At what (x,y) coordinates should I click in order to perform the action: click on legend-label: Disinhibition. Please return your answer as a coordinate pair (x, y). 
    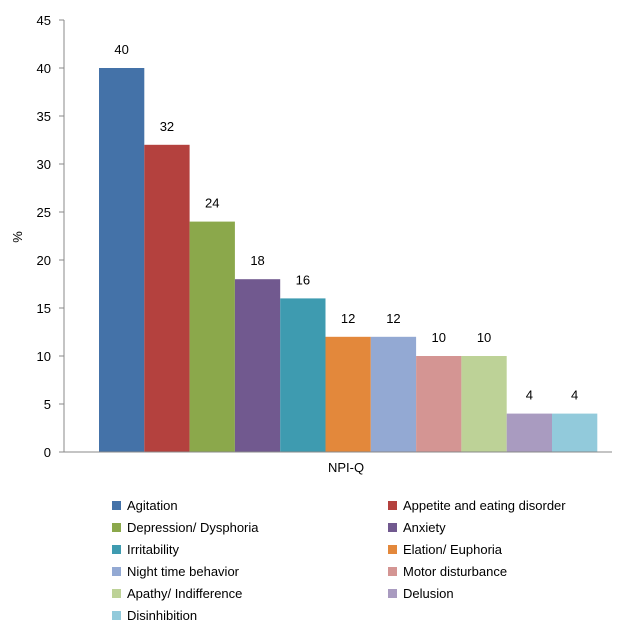
    Looking at the image, I should click on (162, 615).